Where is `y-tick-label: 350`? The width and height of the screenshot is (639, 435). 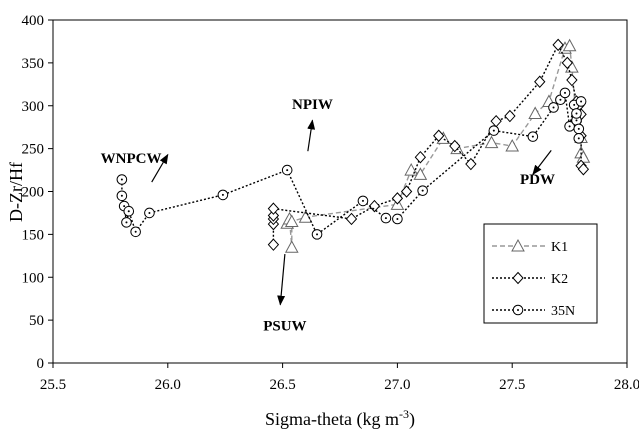
y-tick-label: 350 is located at coordinates (33, 64).